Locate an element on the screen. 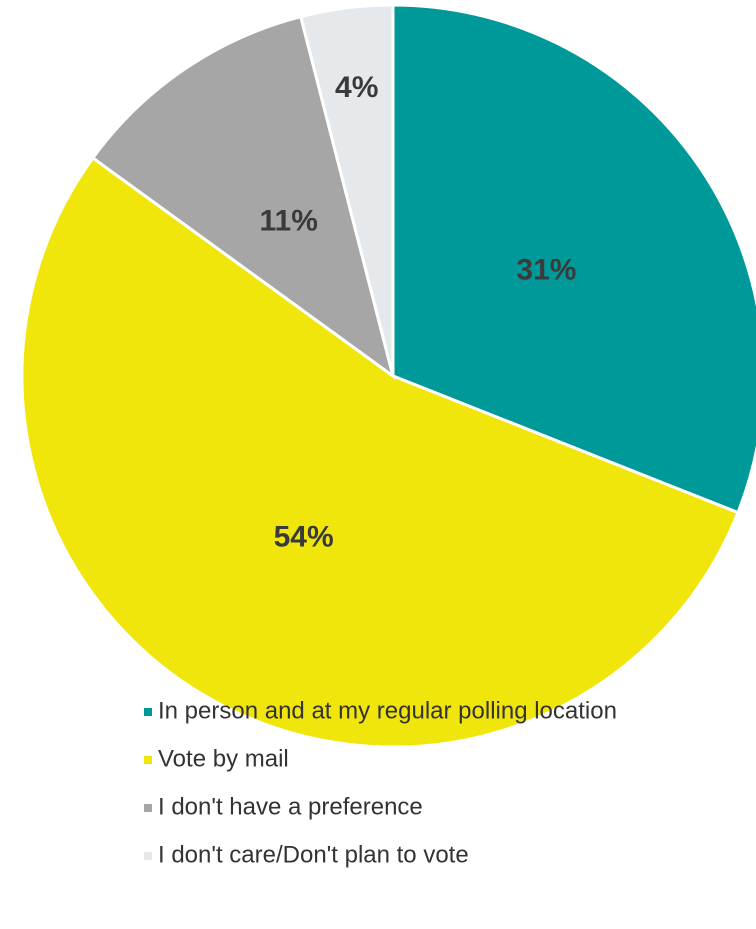  legend-label: Vote by mail is located at coordinates (223, 758).